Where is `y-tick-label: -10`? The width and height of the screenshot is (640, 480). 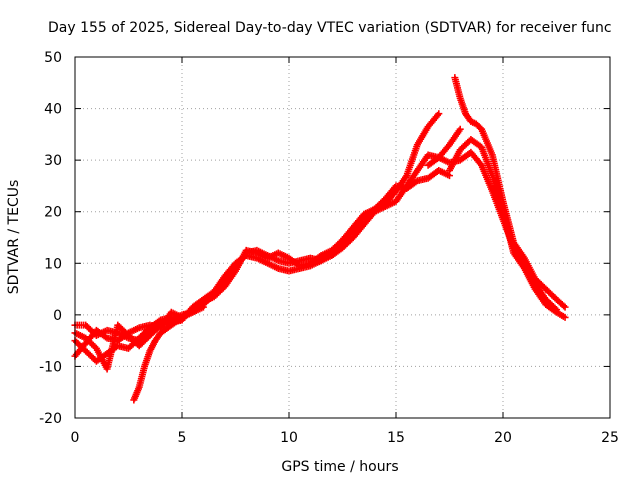
y-tick-label: -10 is located at coordinates (50, 367).